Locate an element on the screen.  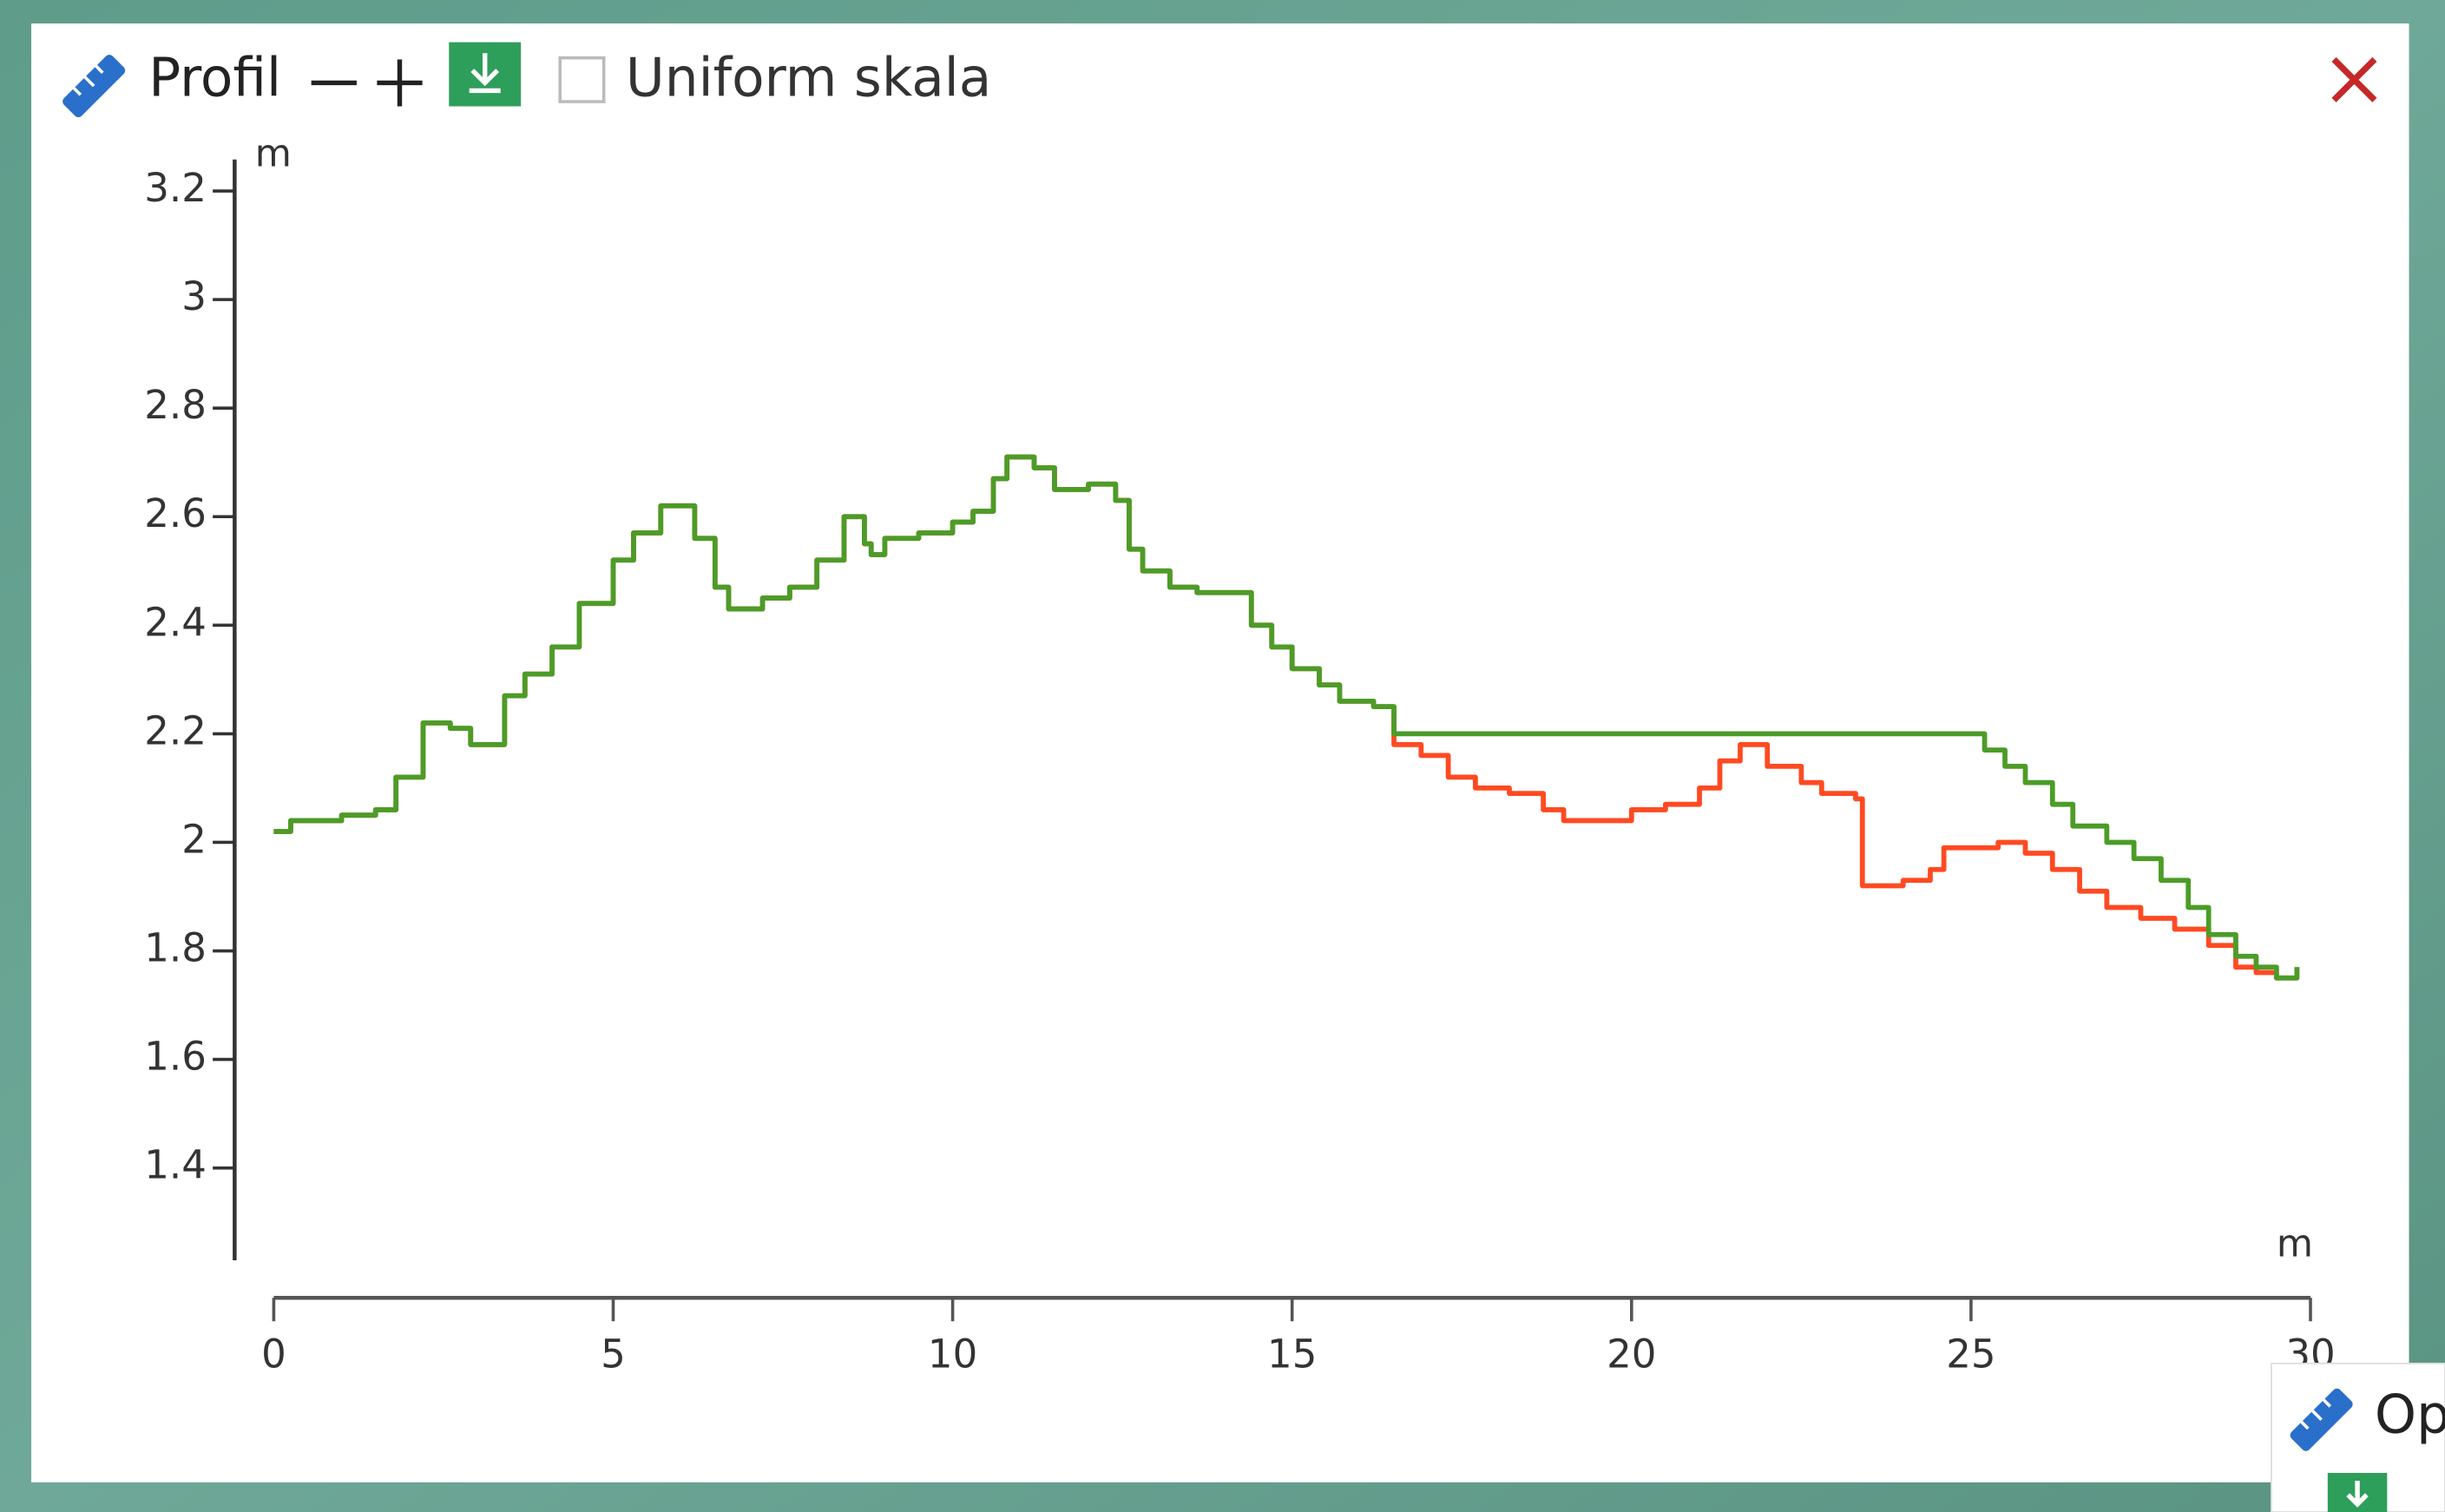
y-tick-label: 3 is located at coordinates (194, 296).